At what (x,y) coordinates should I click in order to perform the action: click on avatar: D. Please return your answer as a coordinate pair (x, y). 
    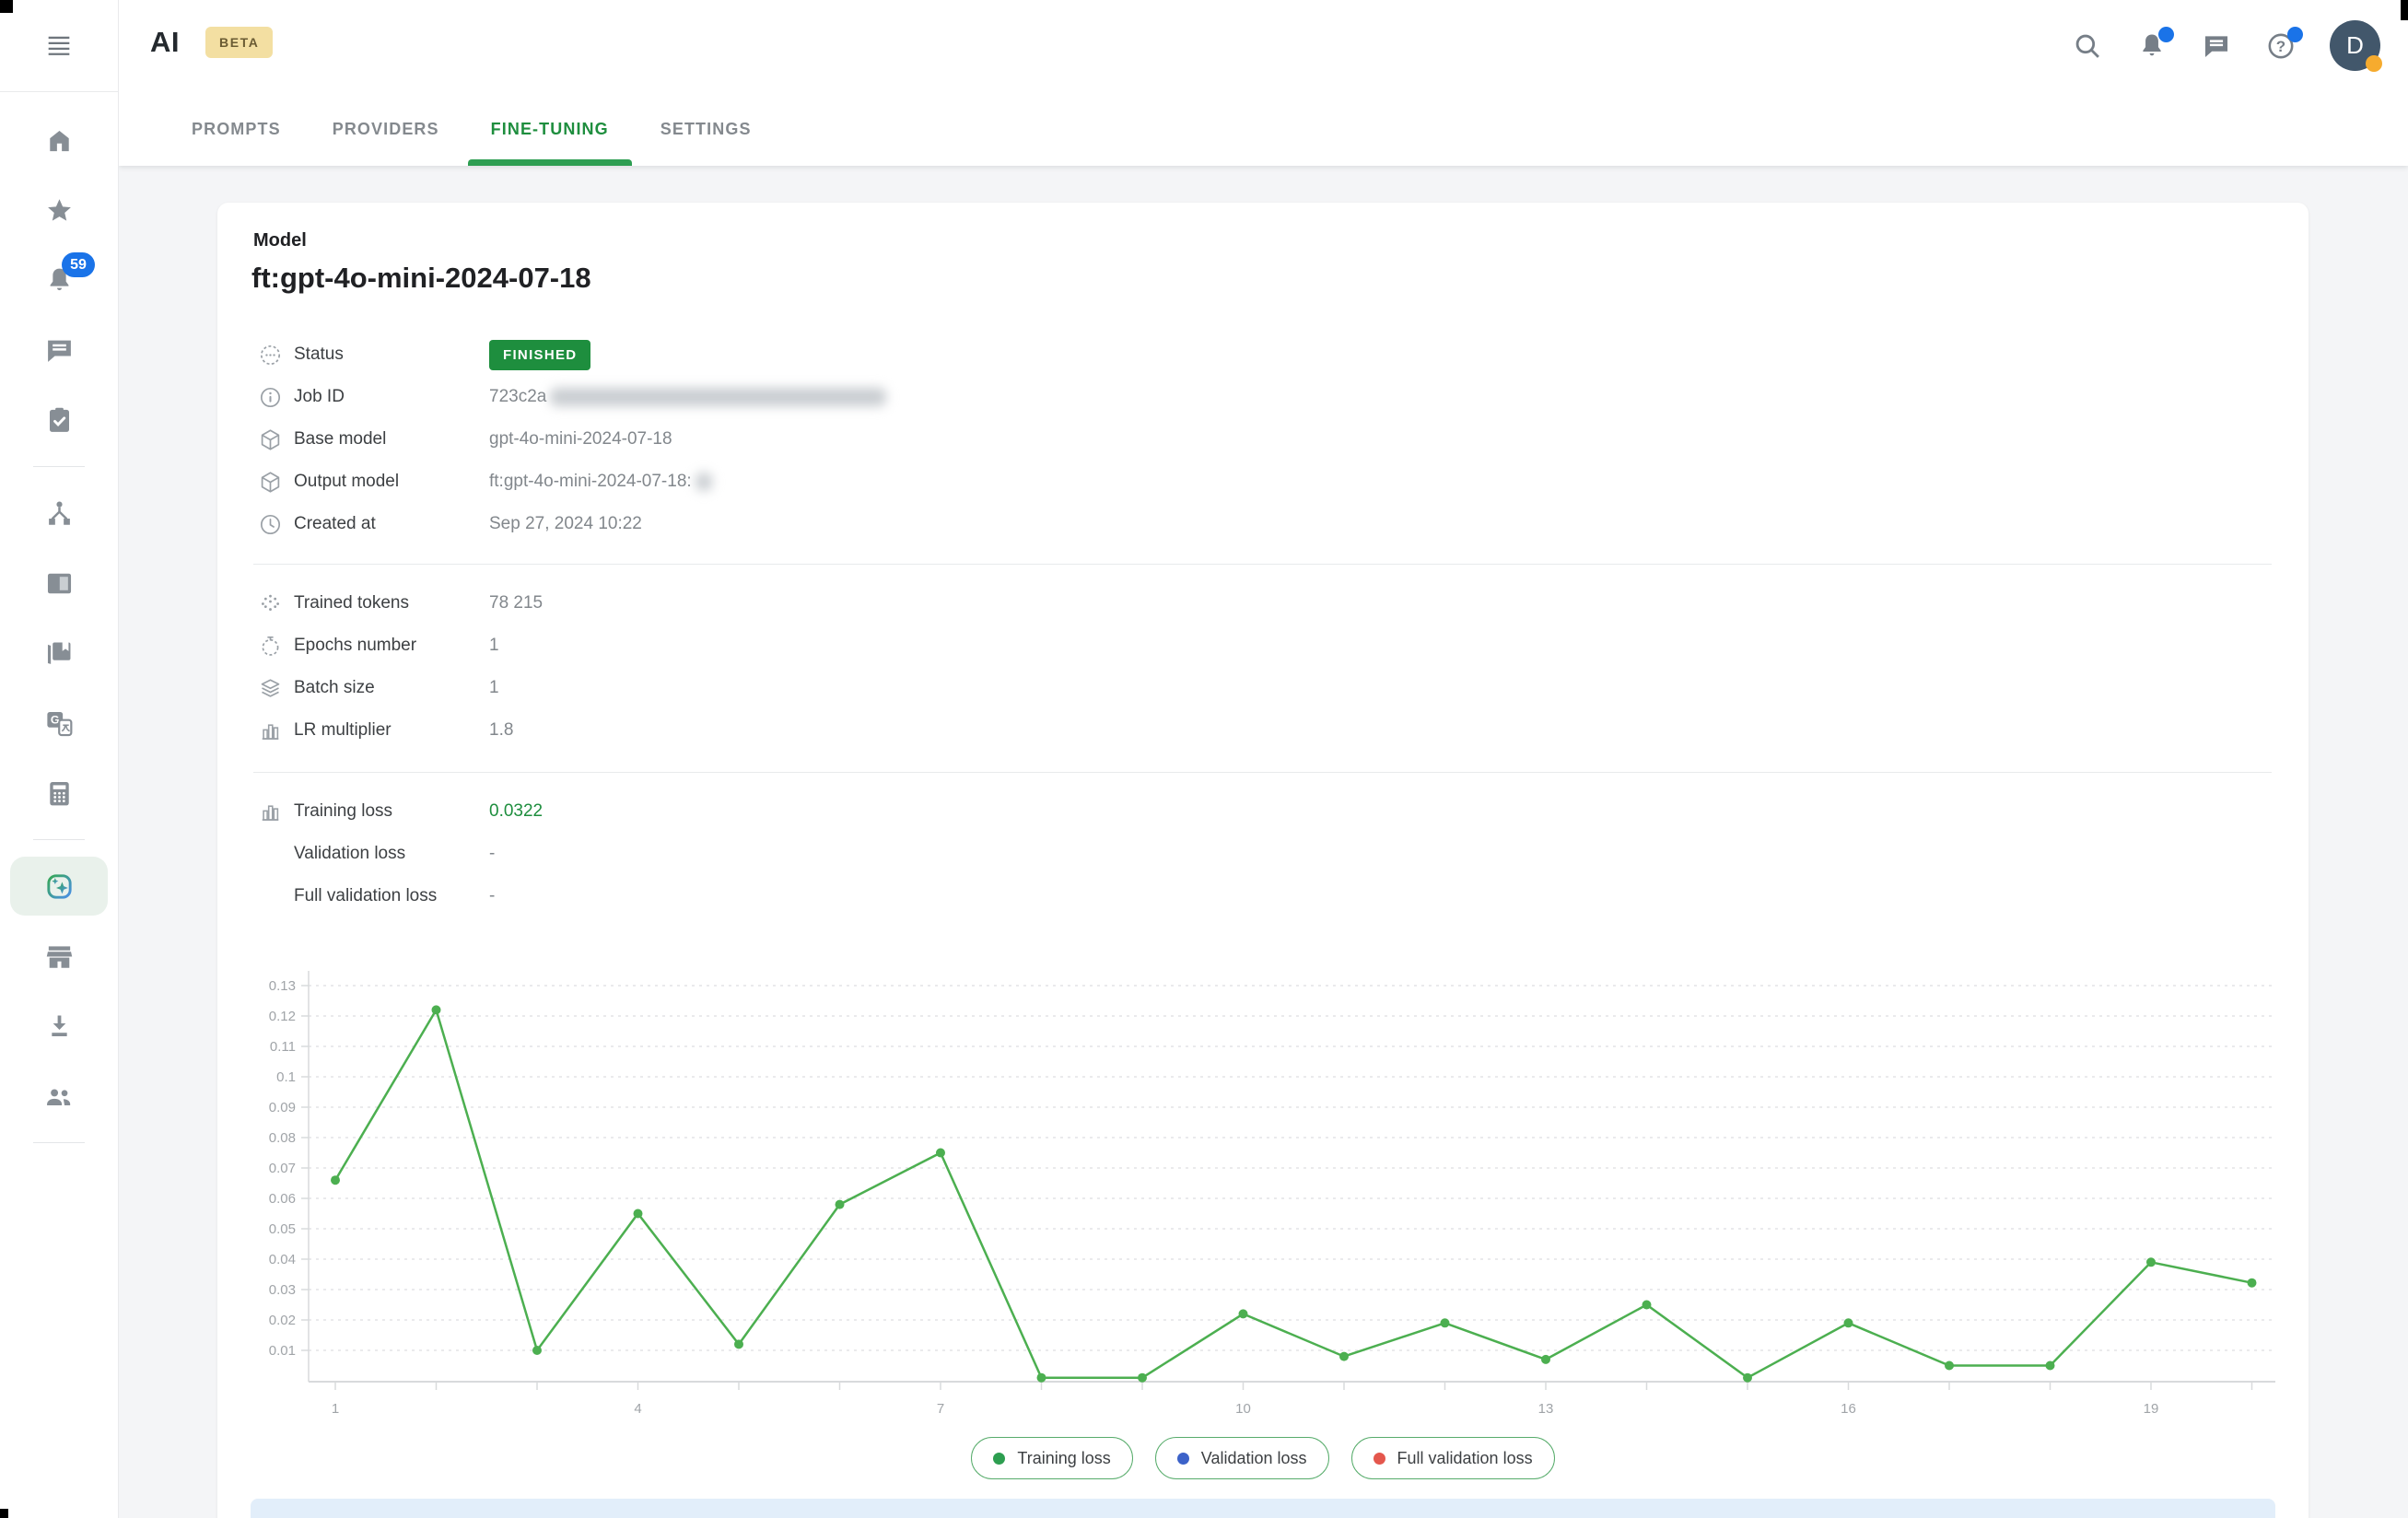
    Looking at the image, I should click on (2356, 46).